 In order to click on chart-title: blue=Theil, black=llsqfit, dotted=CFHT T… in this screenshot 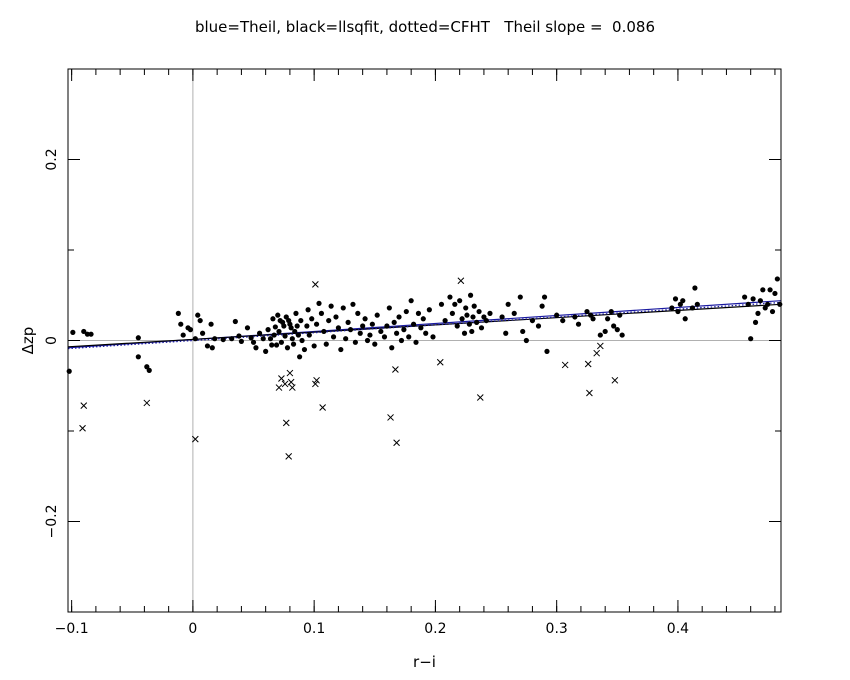, I will do `click(425, 27)`.